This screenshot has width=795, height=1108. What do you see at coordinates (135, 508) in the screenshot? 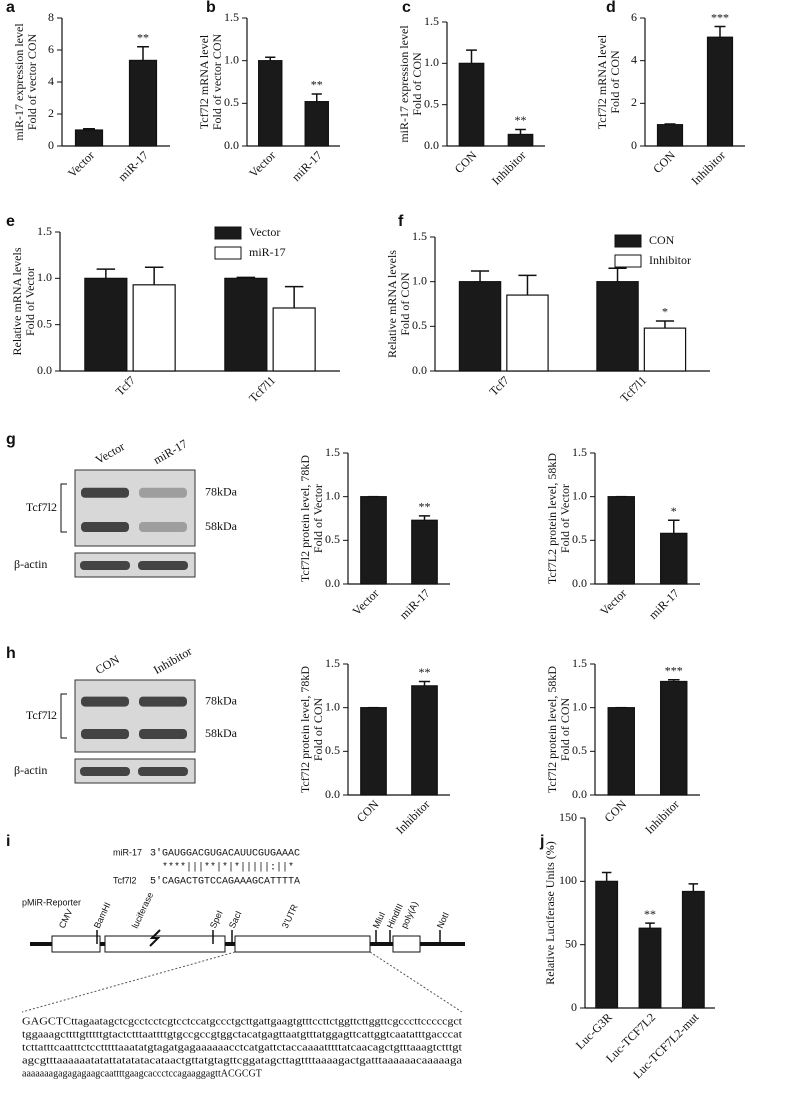
I see `blot-panel` at bounding box center [135, 508].